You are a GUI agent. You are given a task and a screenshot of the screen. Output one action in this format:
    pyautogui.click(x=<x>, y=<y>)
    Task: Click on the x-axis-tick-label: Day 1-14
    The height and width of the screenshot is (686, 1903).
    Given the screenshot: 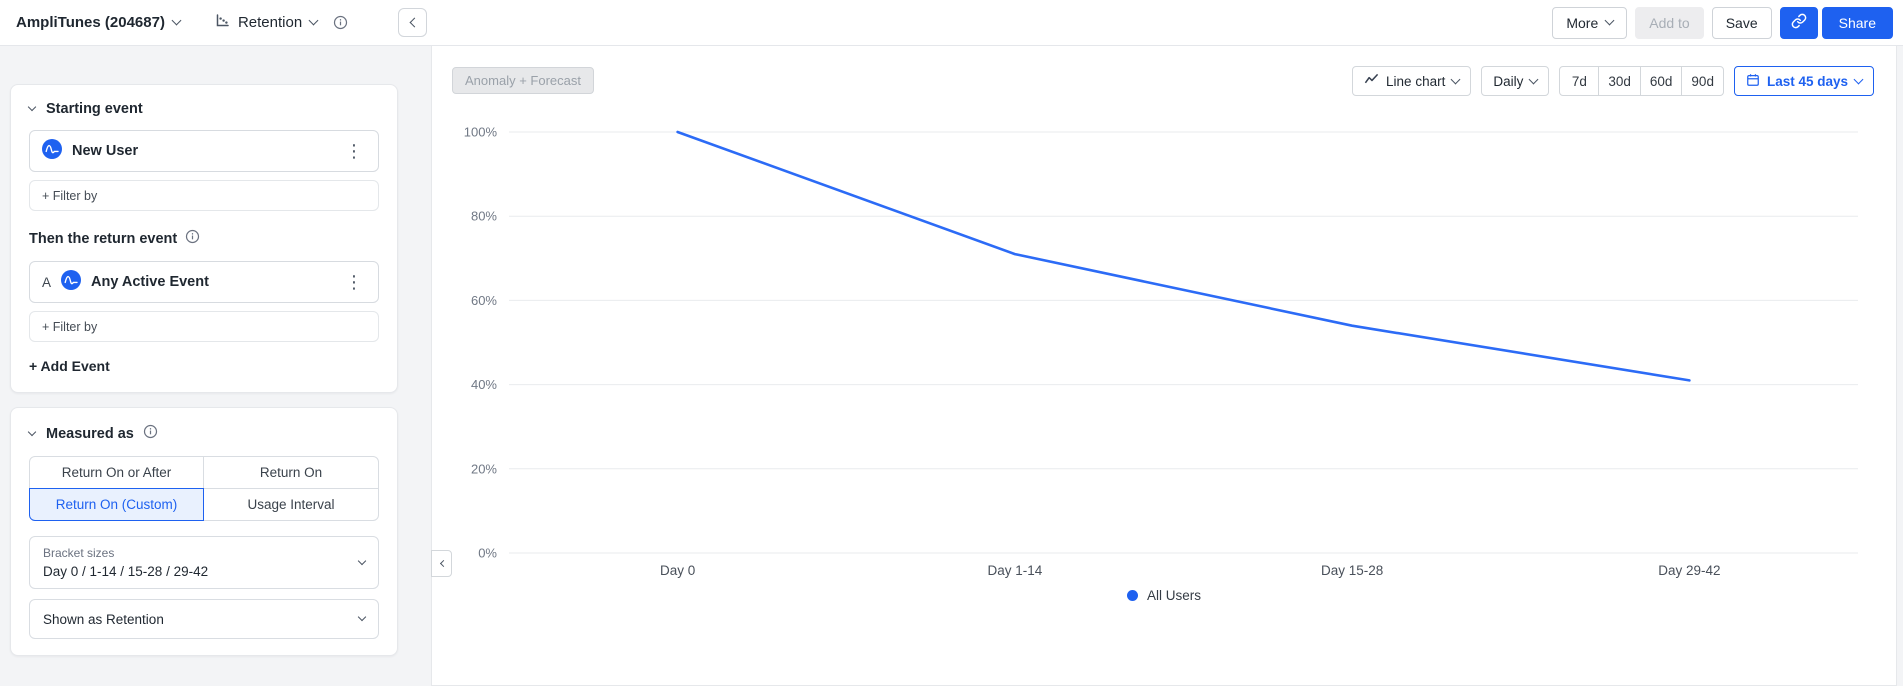 What is the action you would take?
    pyautogui.click(x=1014, y=570)
    